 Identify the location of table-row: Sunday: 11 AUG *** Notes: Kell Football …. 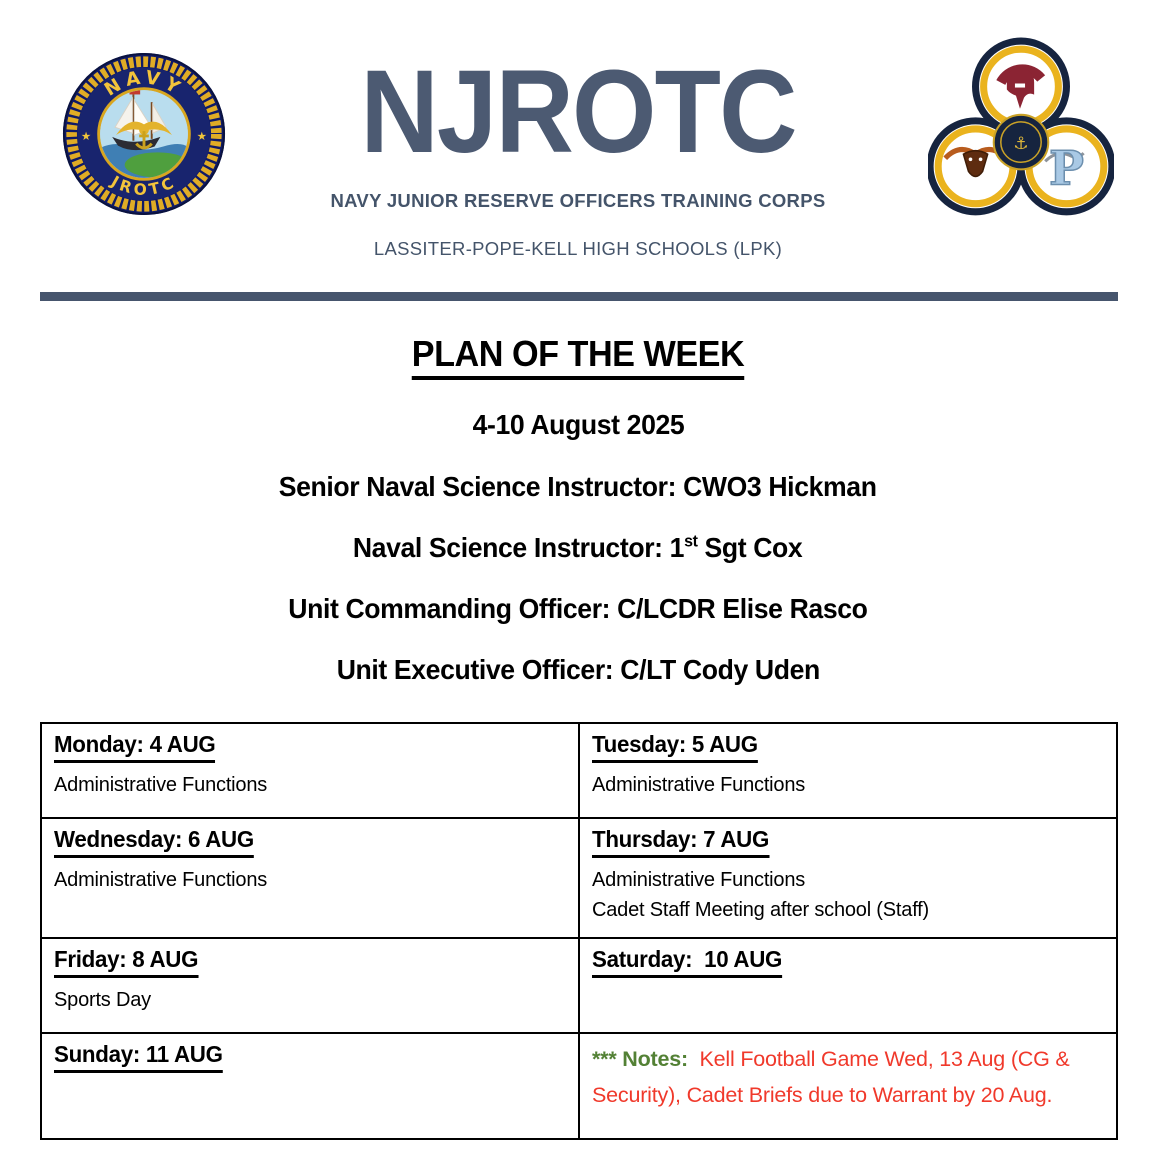
(579, 1086).